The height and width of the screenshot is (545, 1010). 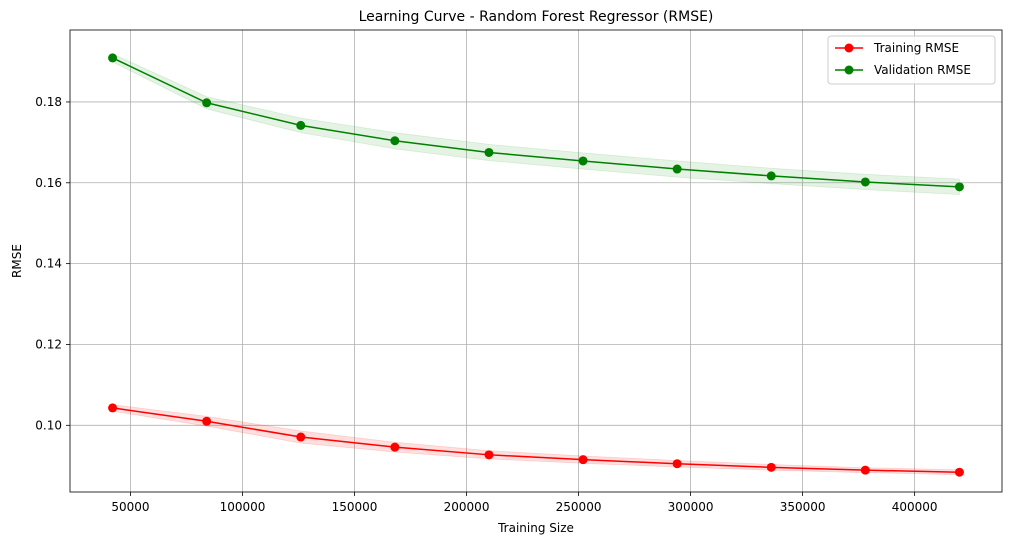 I want to click on x-tick-label: 300000, so click(x=691, y=507).